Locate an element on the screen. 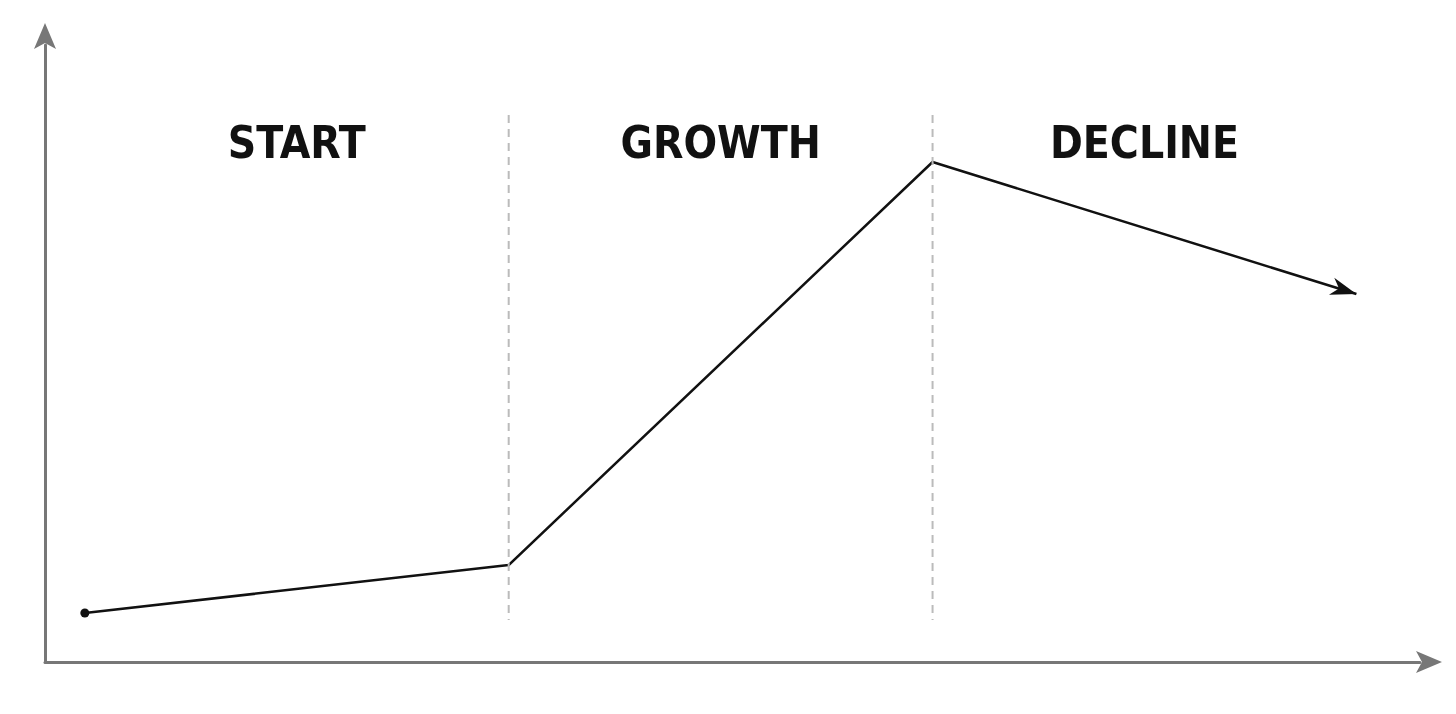 The width and height of the screenshot is (1456, 714). annotation: START is located at coordinates (296, 142).